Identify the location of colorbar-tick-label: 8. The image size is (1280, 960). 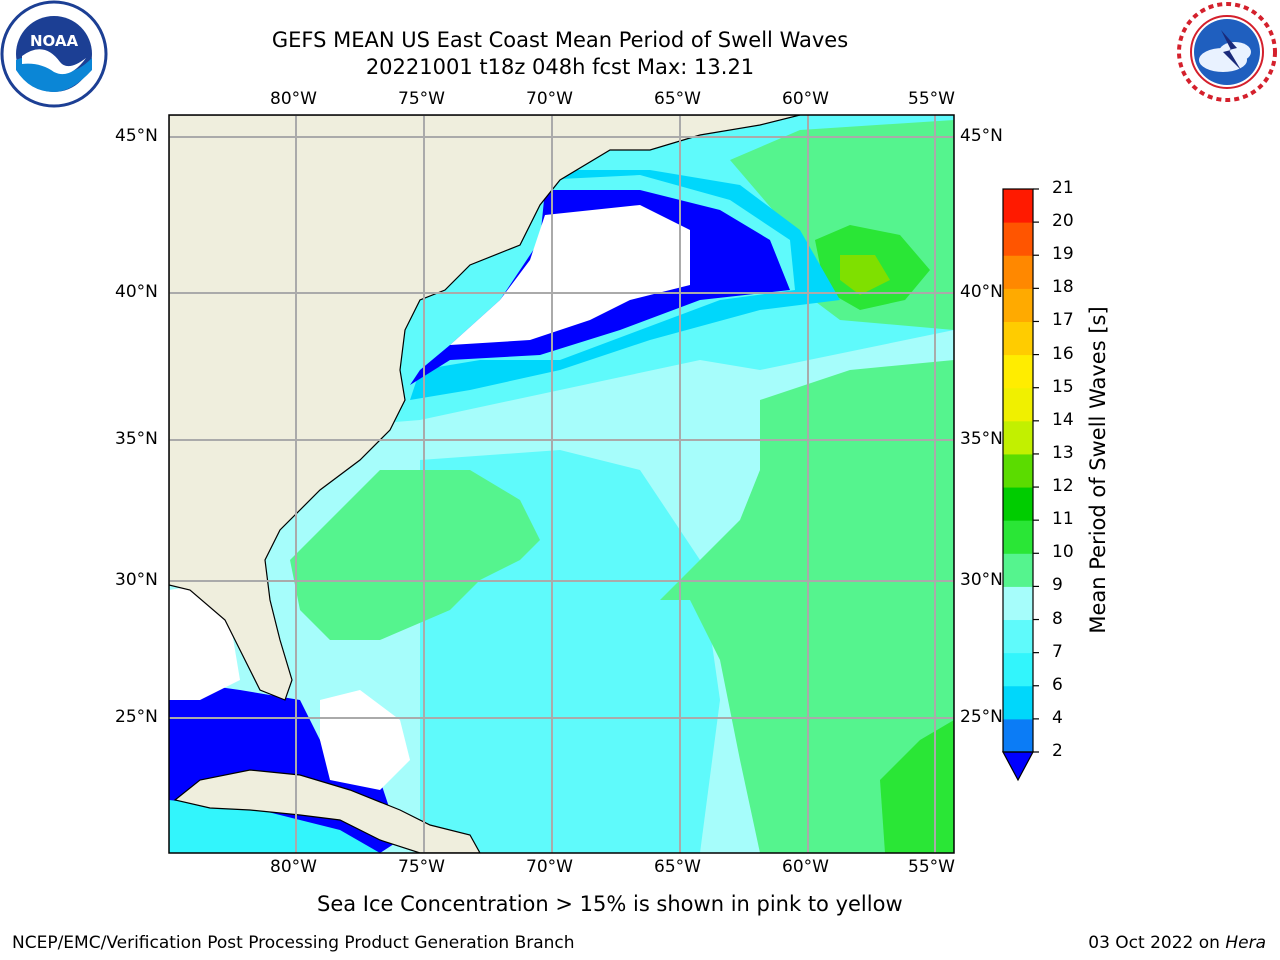
(1057, 618).